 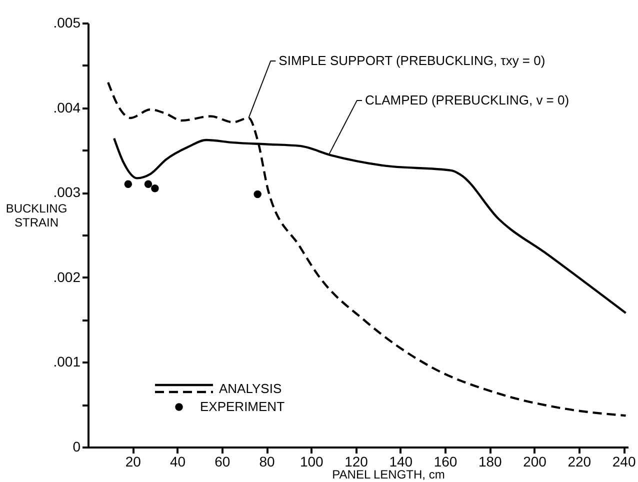 What do you see at coordinates (312, 462) in the screenshot?
I see `x-tick-label: 100` at bounding box center [312, 462].